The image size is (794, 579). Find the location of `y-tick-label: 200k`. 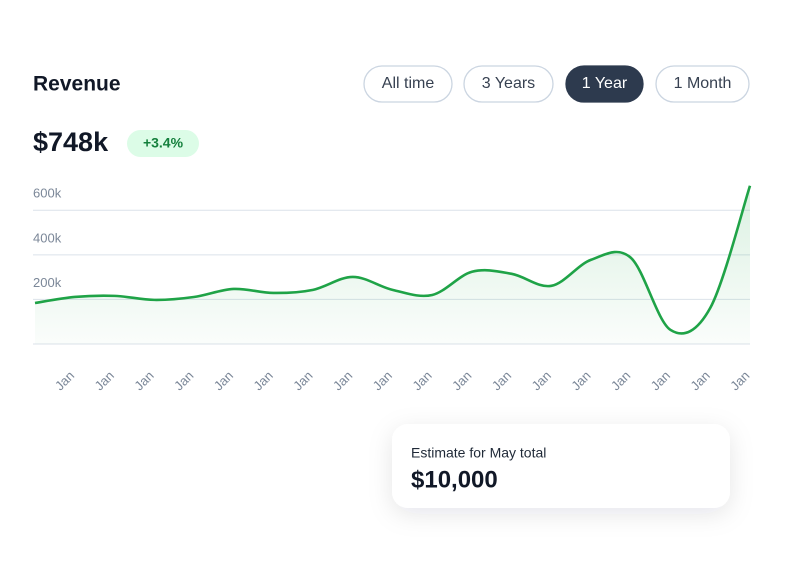

y-tick-label: 200k is located at coordinates (47, 282).